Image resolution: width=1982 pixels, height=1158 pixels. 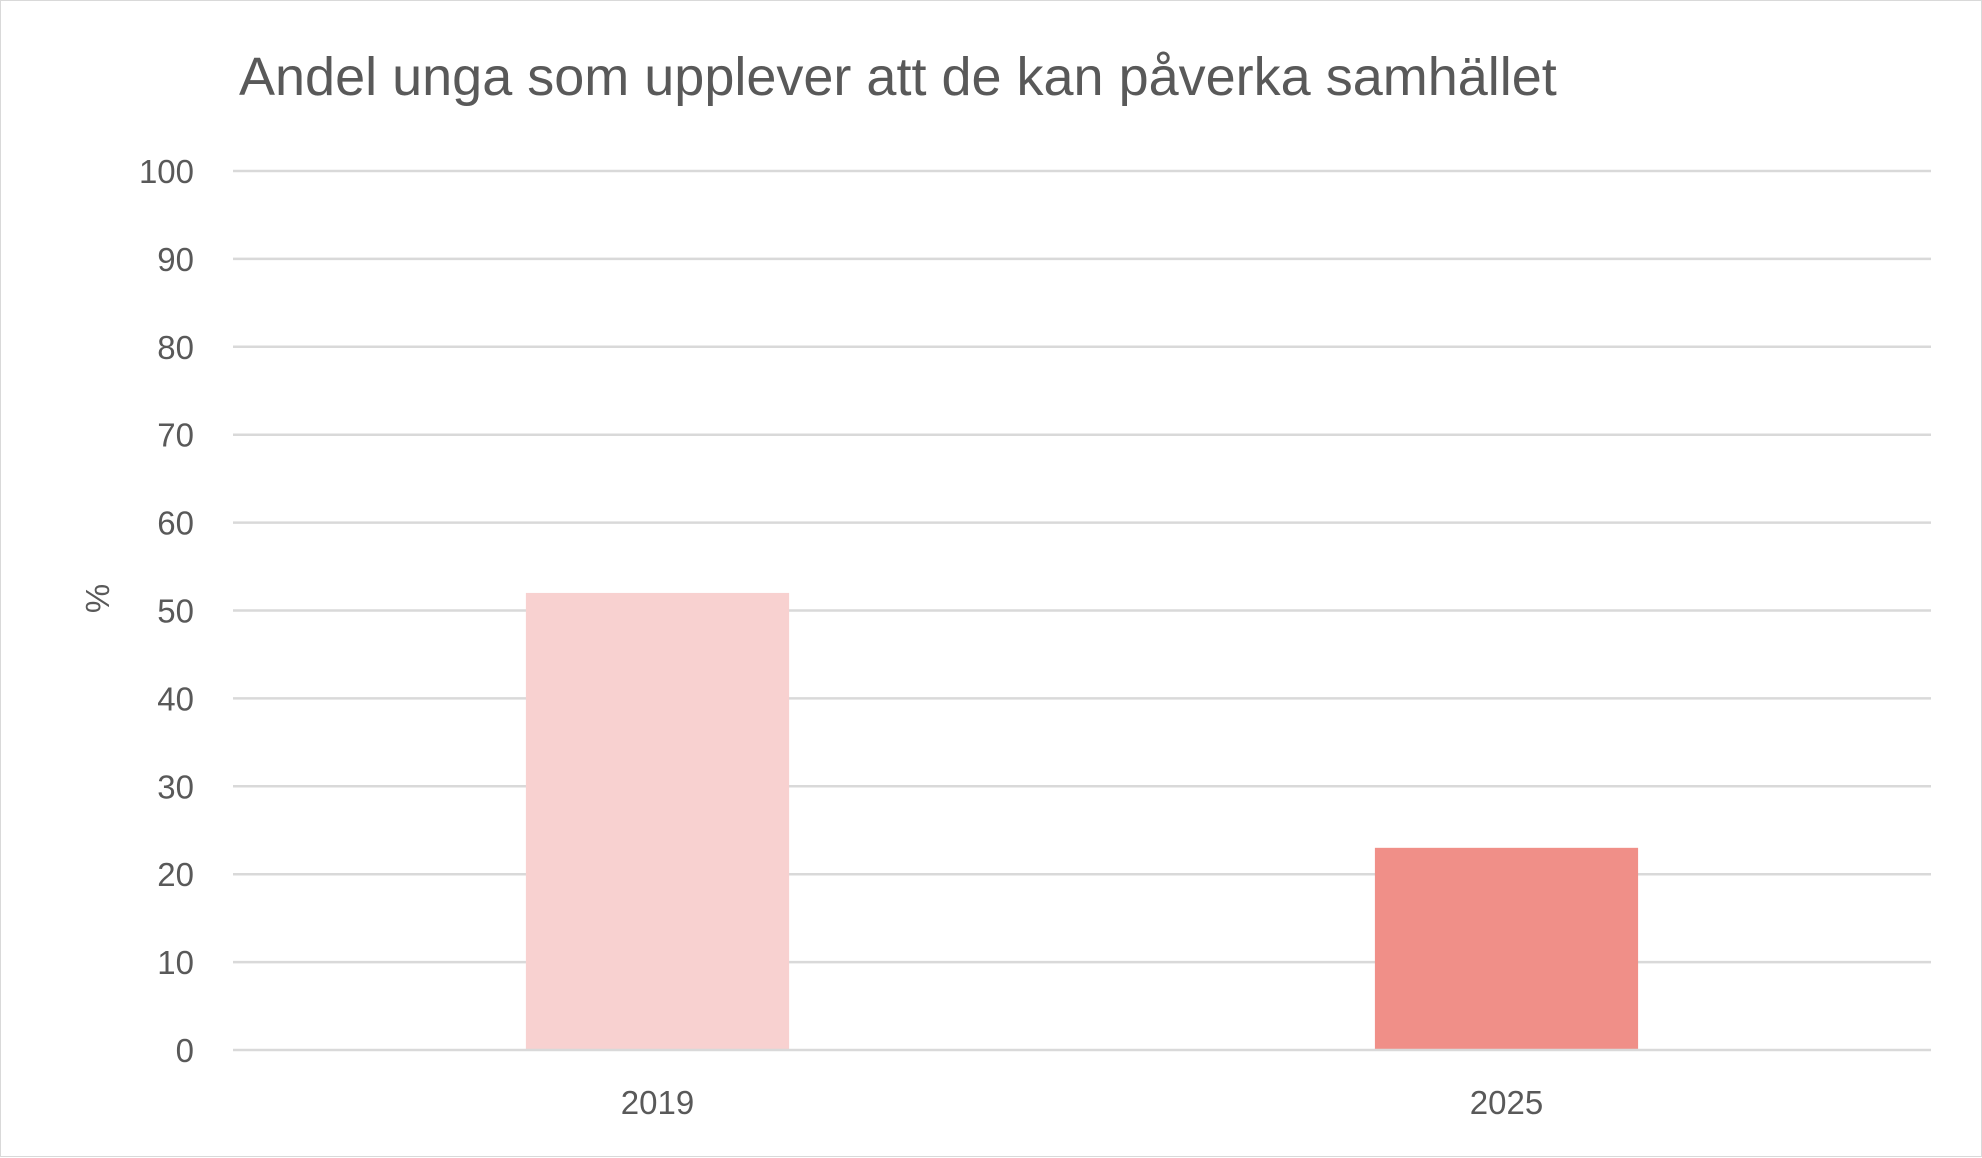 I want to click on x-tick-label: 2019, so click(x=657, y=1102).